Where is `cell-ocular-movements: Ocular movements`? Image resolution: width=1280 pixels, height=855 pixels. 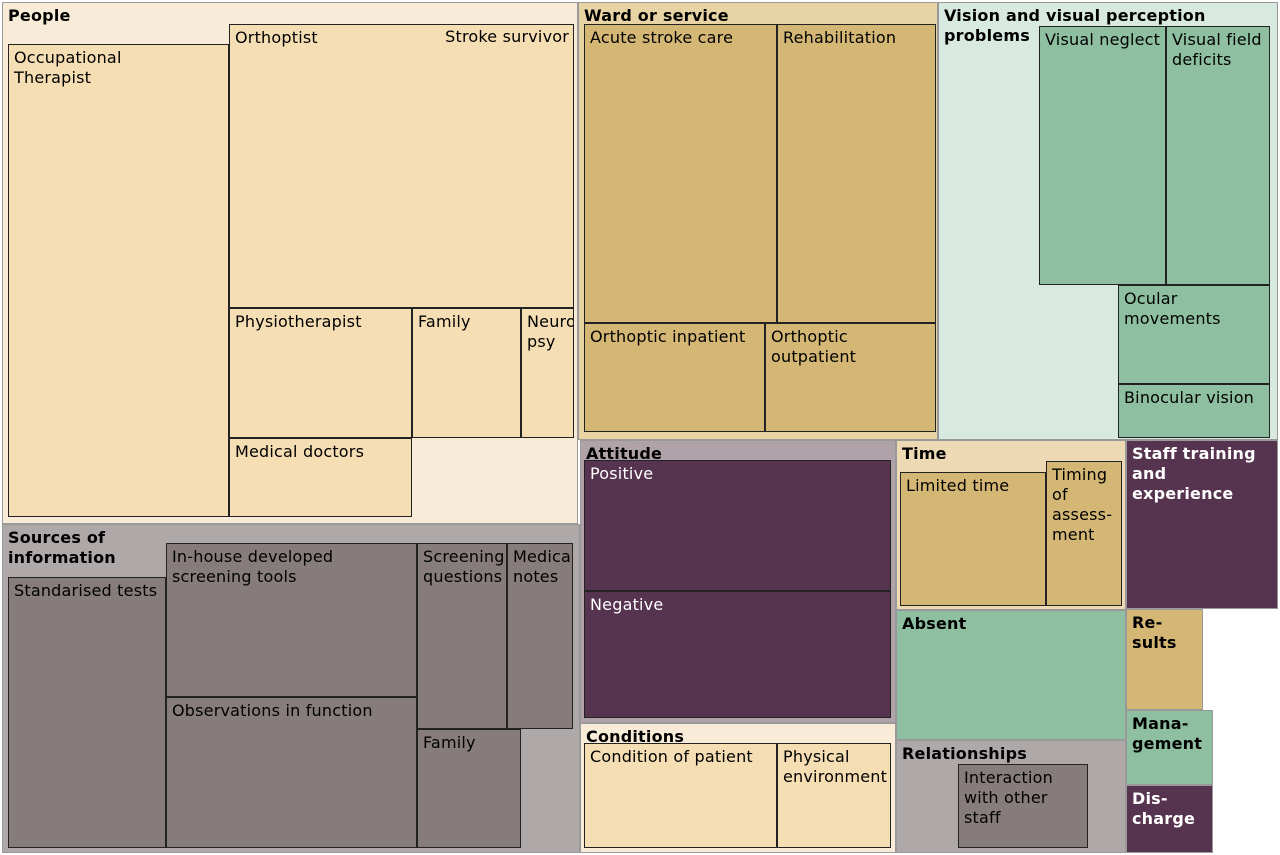 cell-ocular-movements: Ocular movements is located at coordinates (1194, 334).